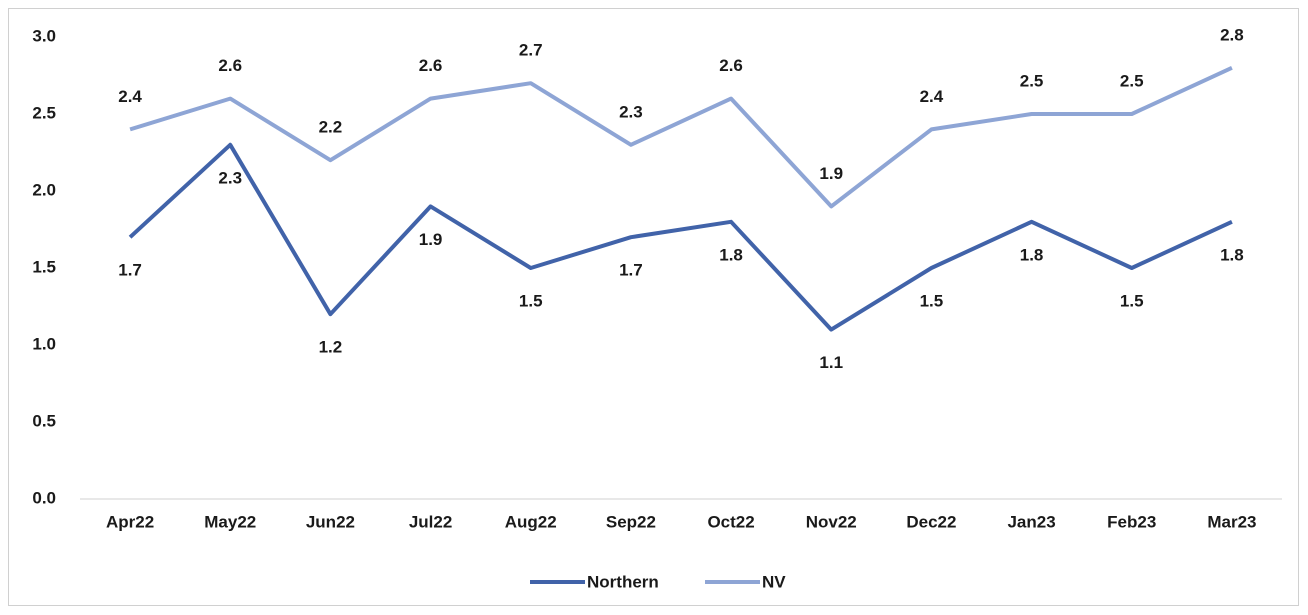 The height and width of the screenshot is (615, 1308). I want to click on x-tick-label: Mar23, so click(1231, 521).